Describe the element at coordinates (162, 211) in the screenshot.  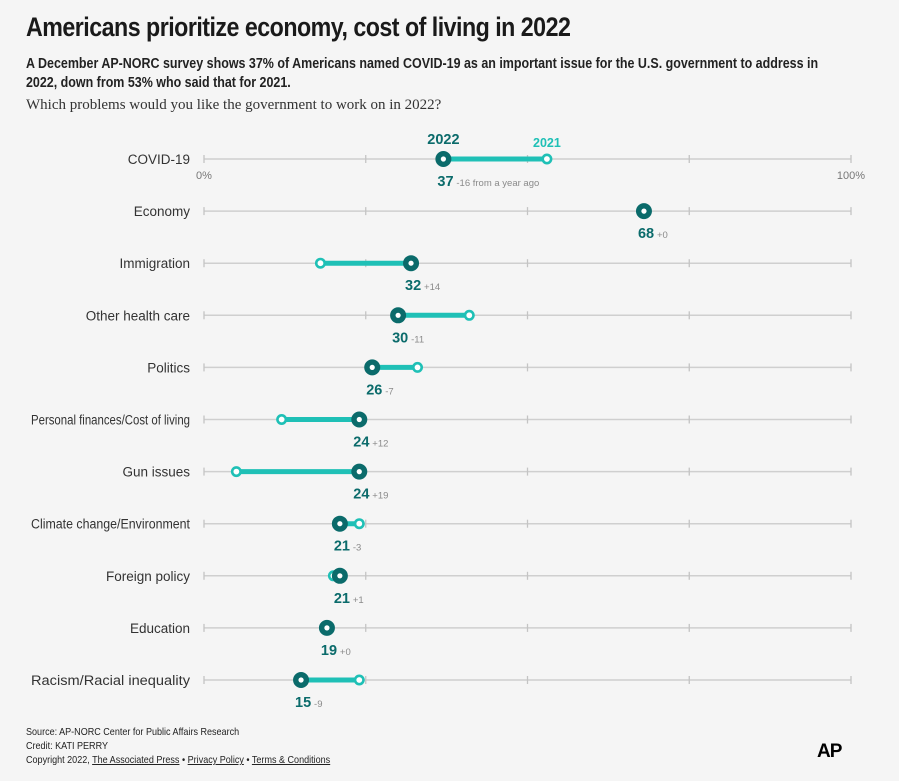
I see `category-label: Economy` at that location.